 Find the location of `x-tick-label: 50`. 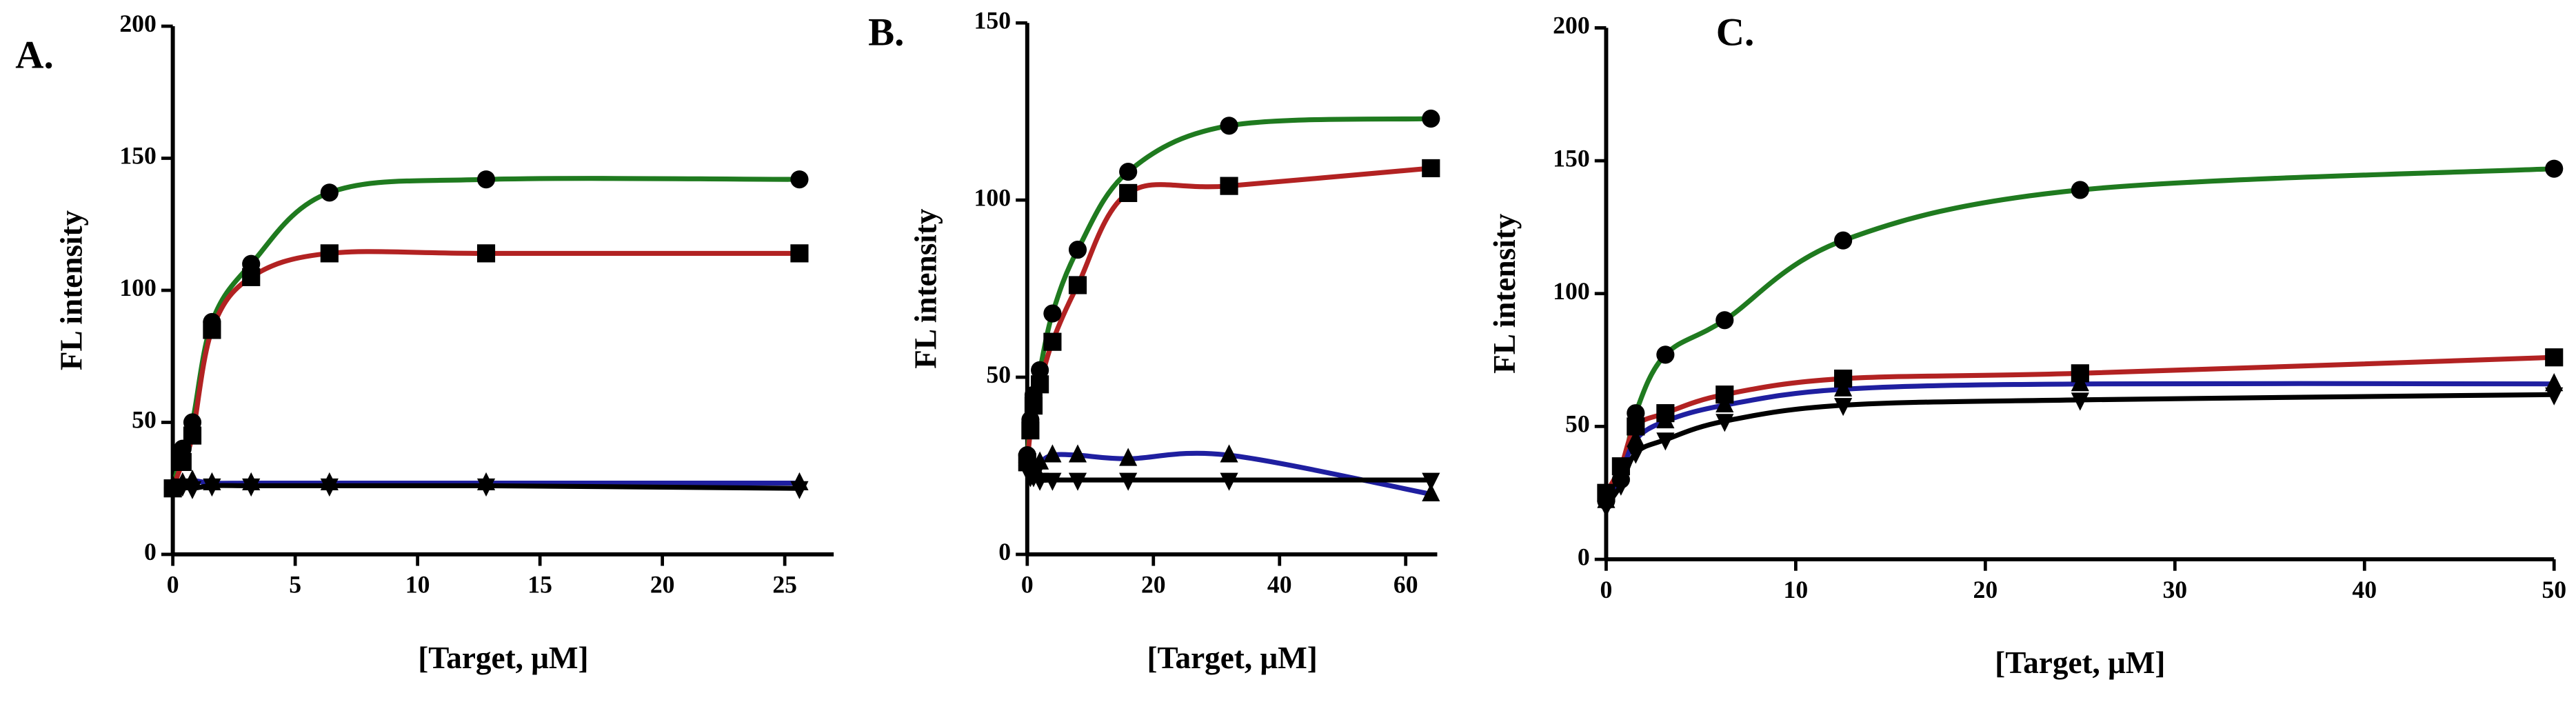

x-tick-label: 50 is located at coordinates (2554, 589).